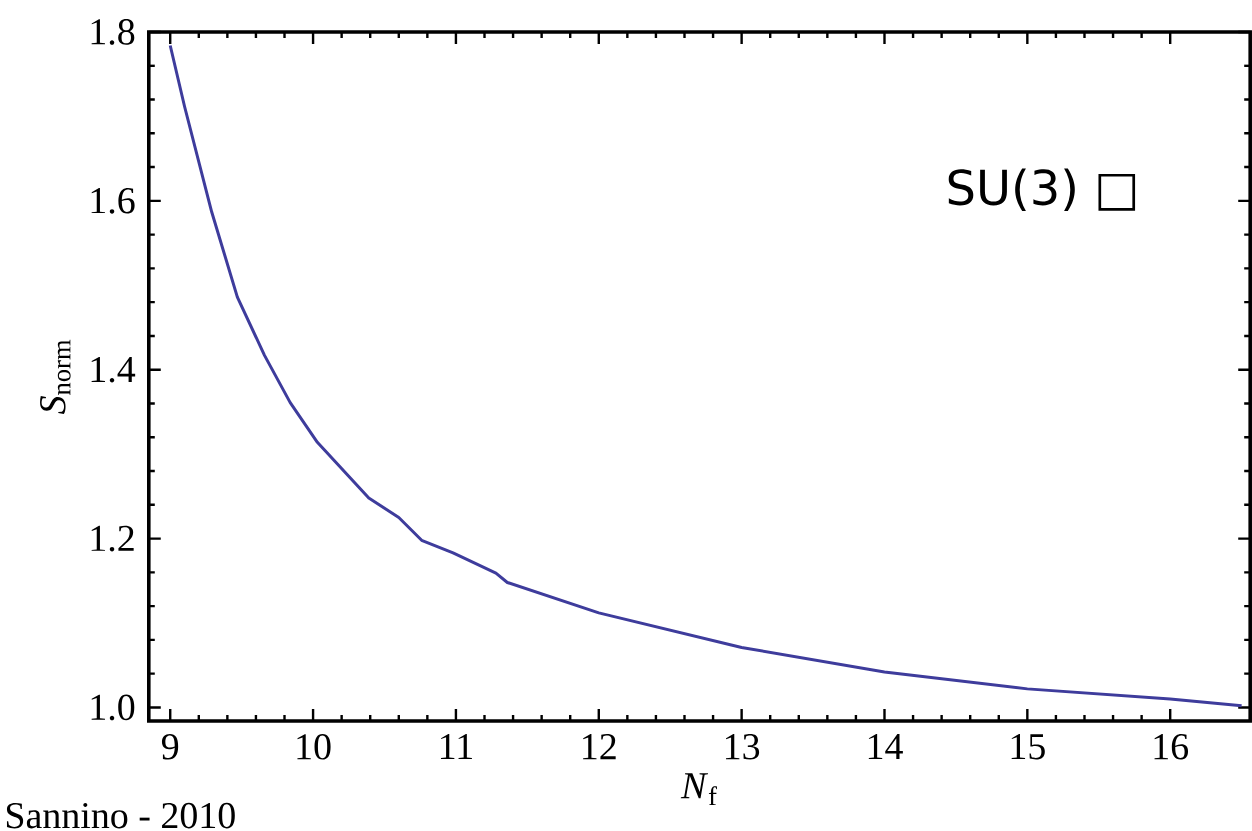  What do you see at coordinates (742, 747) in the screenshot?
I see `x-tick-label: 13` at bounding box center [742, 747].